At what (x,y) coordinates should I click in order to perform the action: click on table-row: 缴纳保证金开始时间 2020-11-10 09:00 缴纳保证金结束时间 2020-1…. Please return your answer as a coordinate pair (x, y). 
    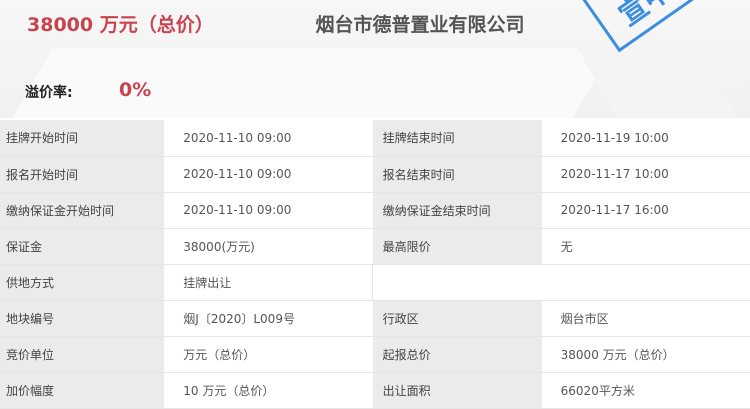
    Looking at the image, I should click on (375, 210).